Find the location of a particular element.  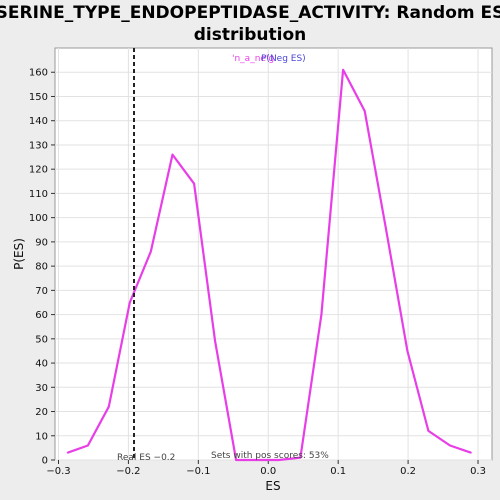

x-axis-label: ES is located at coordinates (272, 486).